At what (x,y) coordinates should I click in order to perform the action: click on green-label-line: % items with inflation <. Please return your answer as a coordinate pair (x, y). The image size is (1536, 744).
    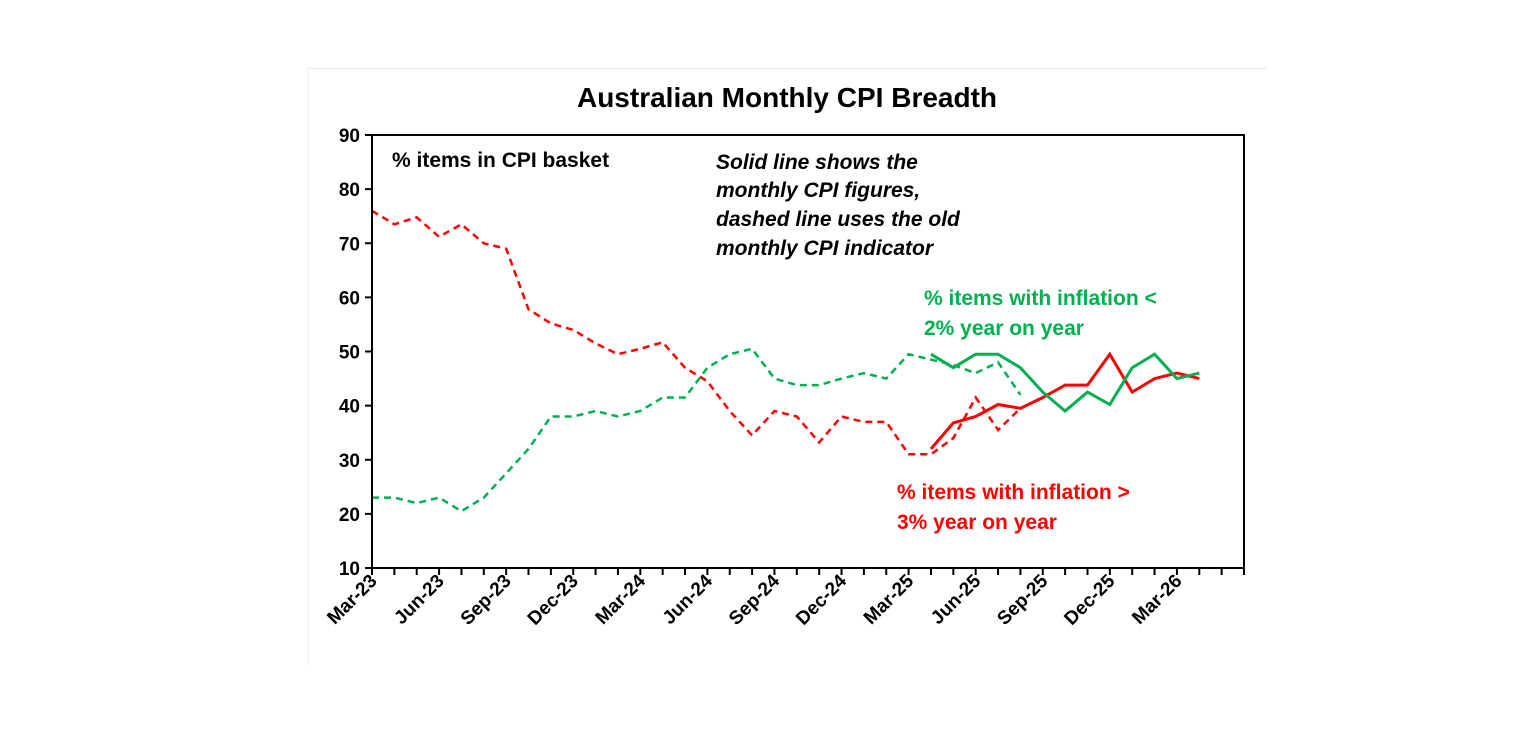
    Looking at the image, I should click on (1040, 298).